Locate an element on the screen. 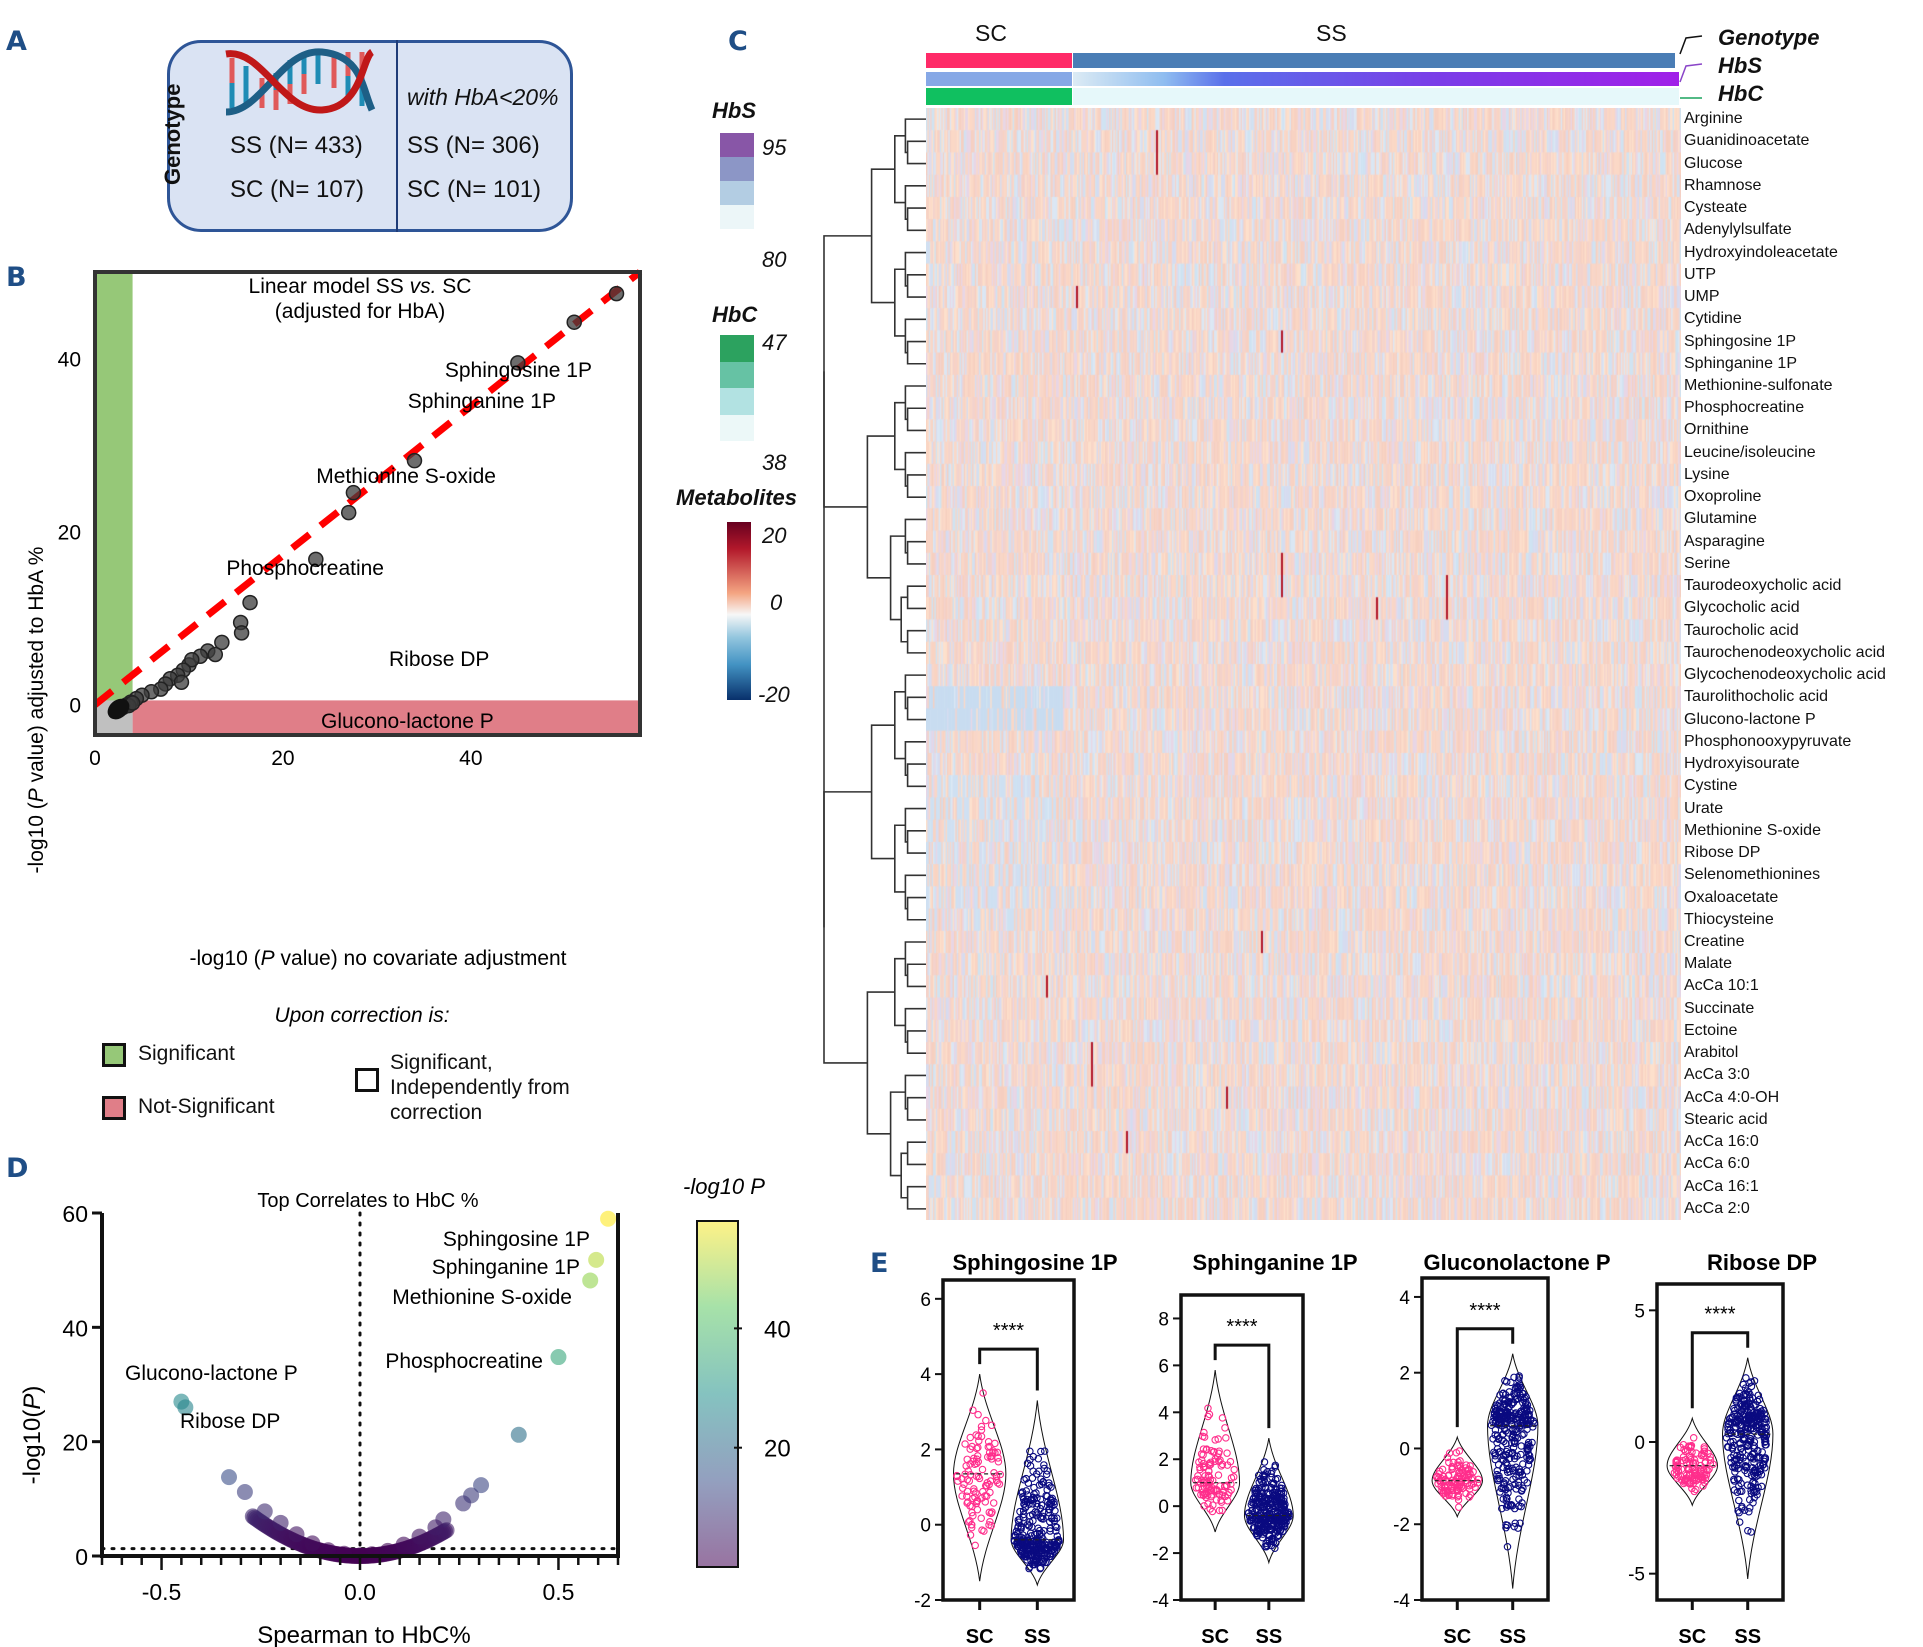 This screenshot has height=1647, width=1923. data-point-cluster is located at coordinates (118, 709).